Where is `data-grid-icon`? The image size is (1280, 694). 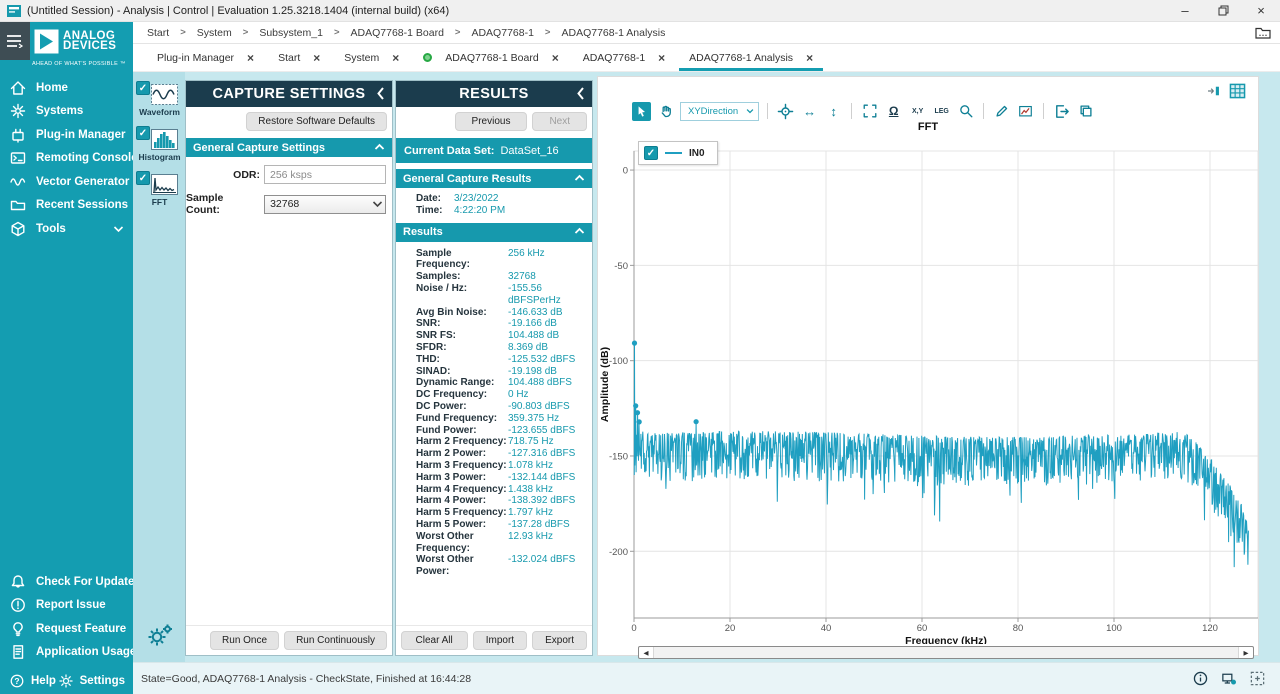
data-grid-icon is located at coordinates (1237, 91).